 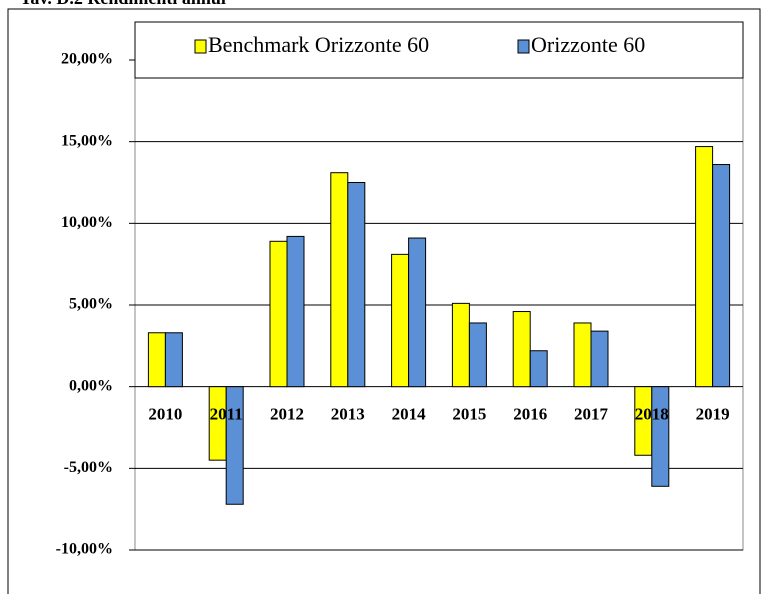 What do you see at coordinates (318, 44) in the screenshot?
I see `legend-label: Benchmark Orizzonte 60` at bounding box center [318, 44].